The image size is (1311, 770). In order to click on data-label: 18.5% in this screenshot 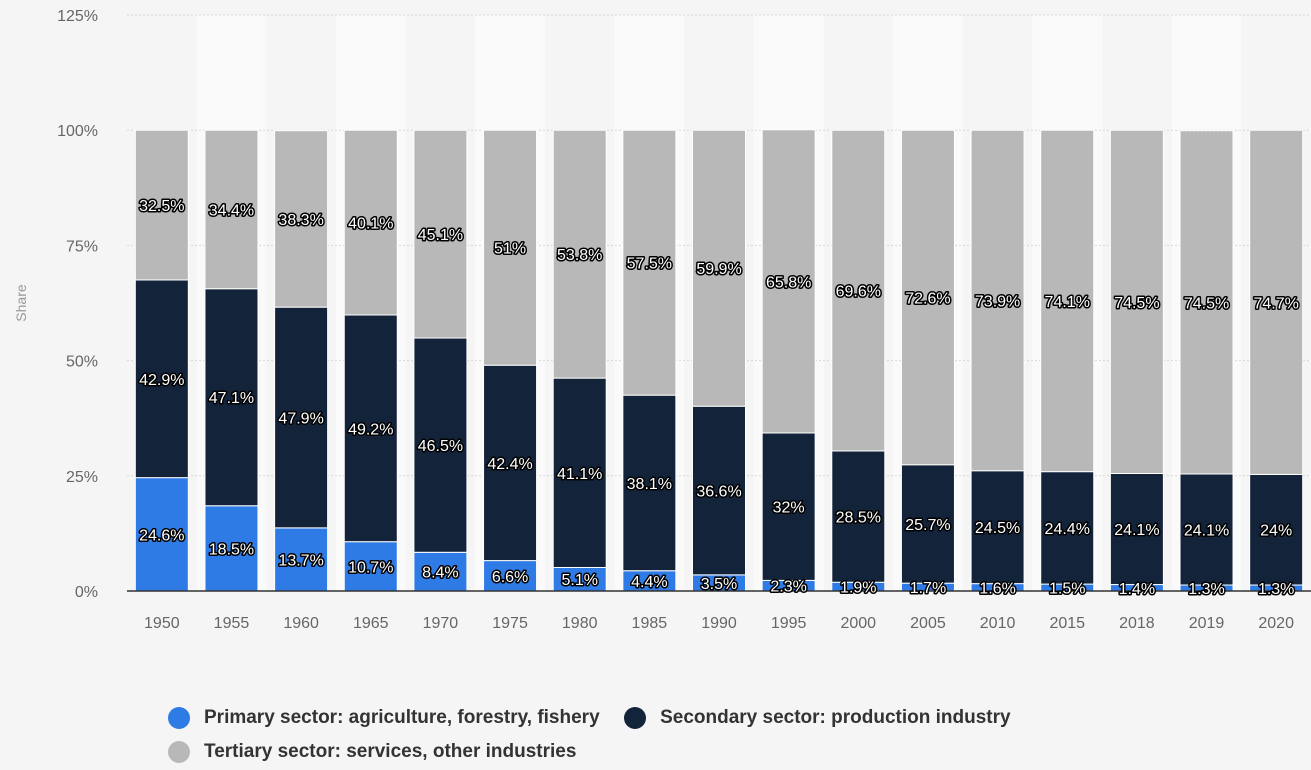, I will do `click(231, 549)`.